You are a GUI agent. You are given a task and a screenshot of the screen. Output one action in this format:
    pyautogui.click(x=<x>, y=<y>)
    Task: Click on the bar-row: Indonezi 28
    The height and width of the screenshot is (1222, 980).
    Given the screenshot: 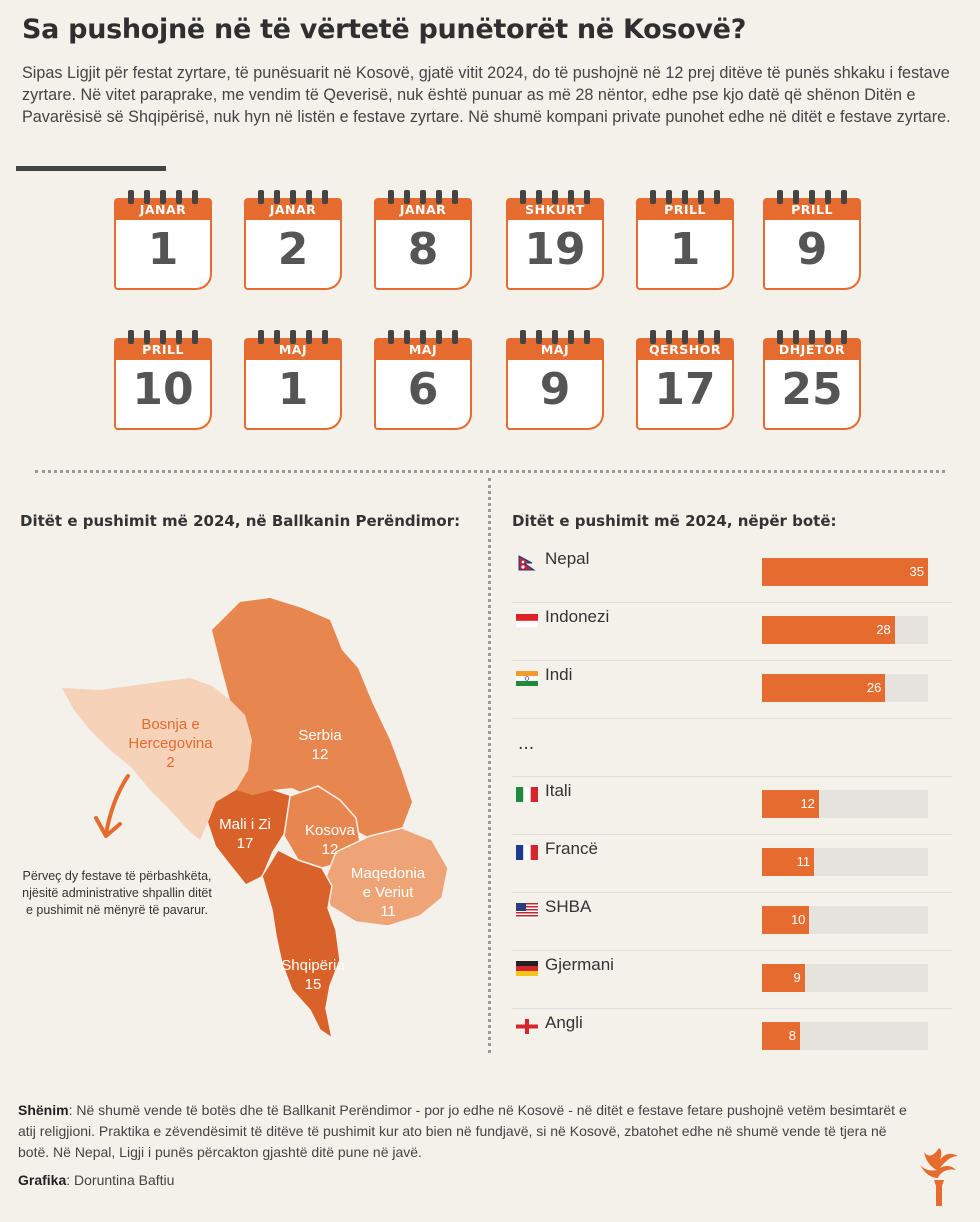 What is the action you would take?
    pyautogui.click(x=732, y=632)
    